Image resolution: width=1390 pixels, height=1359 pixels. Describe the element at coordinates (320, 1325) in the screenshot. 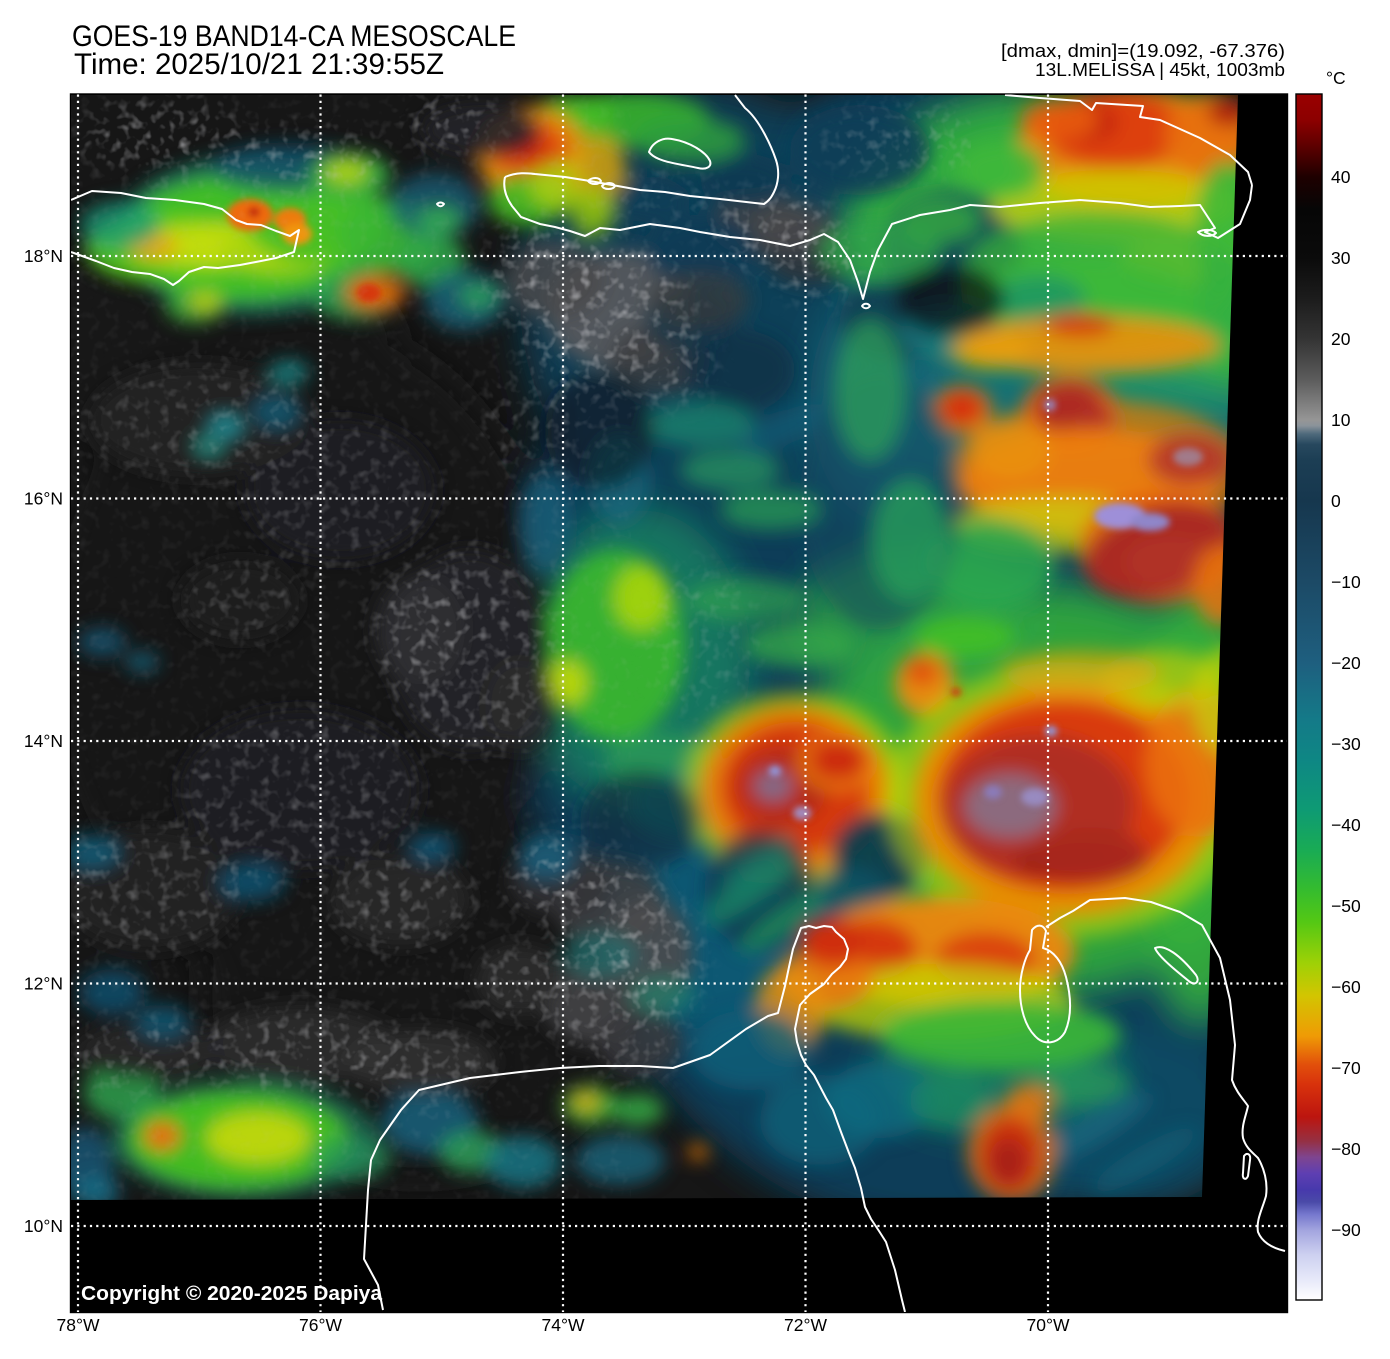

I see `svg-text: 76°W` at that location.